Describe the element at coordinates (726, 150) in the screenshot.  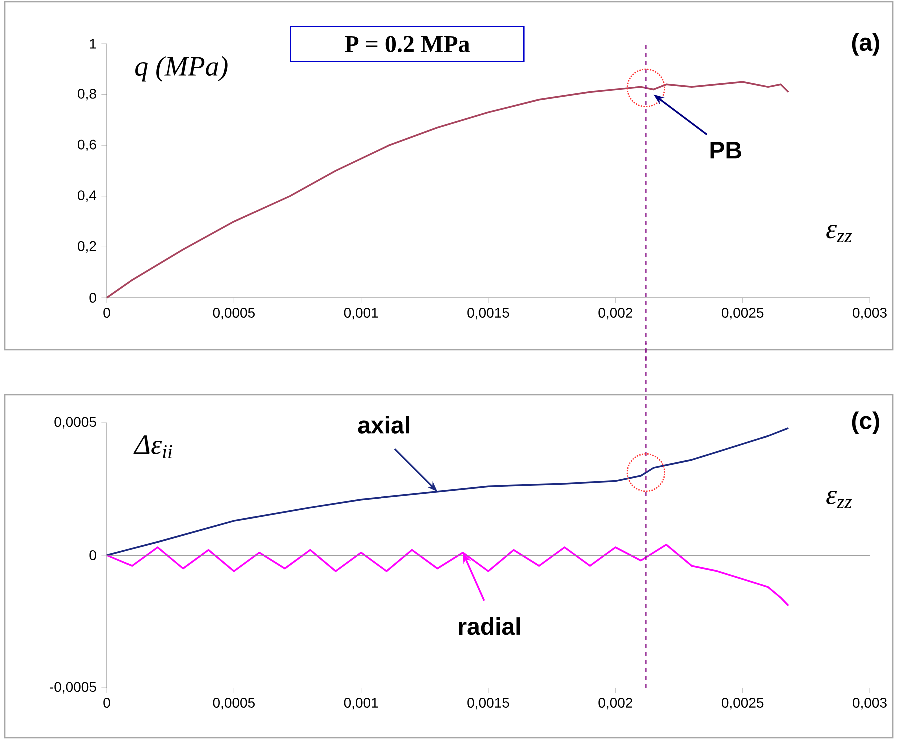
I see `annotation: PB` at that location.